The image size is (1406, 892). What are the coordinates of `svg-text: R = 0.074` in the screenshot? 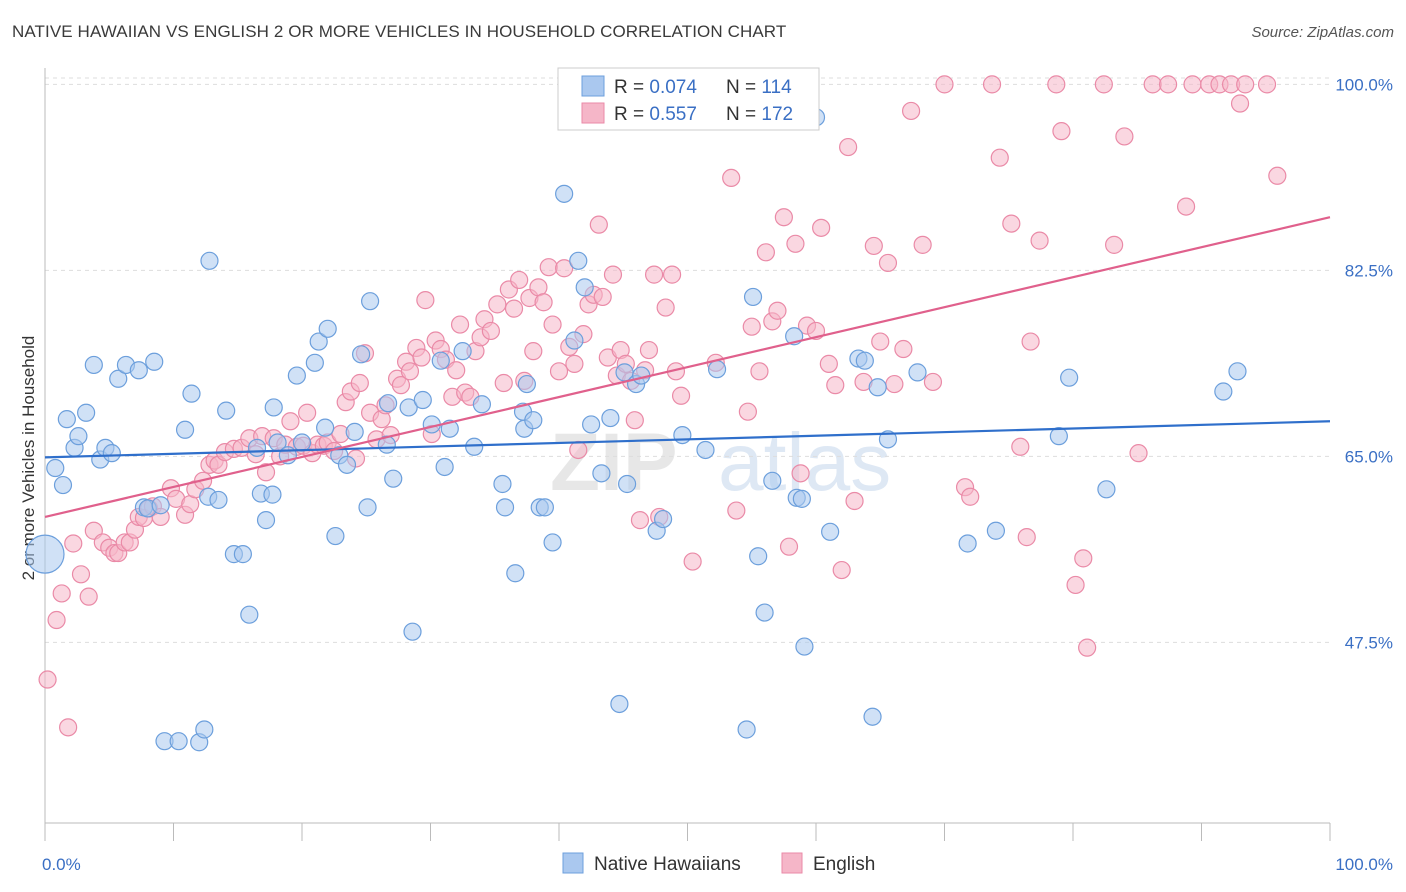 It's located at (655, 87).